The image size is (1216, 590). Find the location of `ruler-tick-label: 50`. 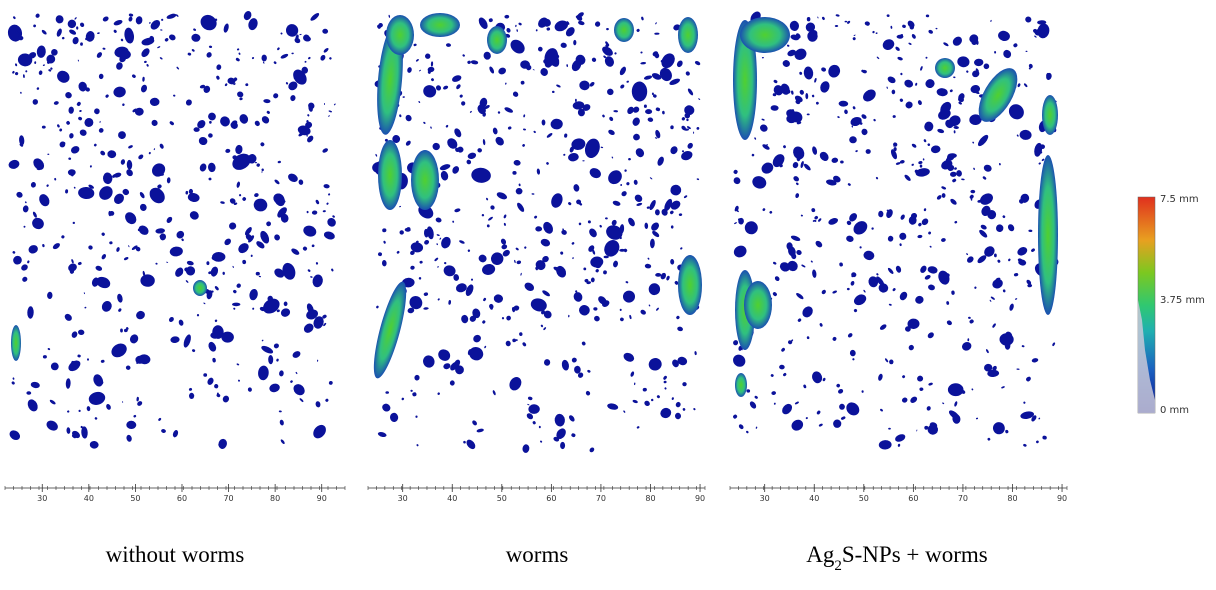

ruler-tick-label: 50 is located at coordinates (135, 498).